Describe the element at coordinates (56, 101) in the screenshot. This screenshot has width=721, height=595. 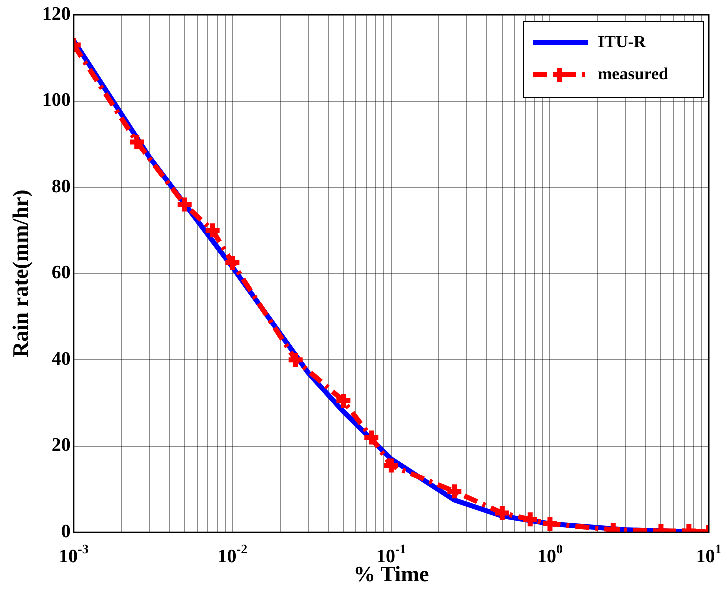
I see `y-tick-label: 100` at that location.